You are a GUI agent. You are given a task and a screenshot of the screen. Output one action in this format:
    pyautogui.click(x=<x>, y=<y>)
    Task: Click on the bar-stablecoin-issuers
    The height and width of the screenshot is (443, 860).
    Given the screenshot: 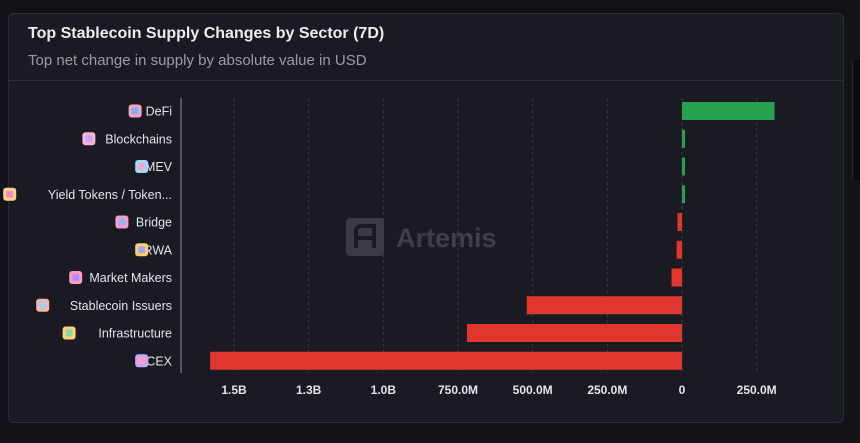 What is the action you would take?
    pyautogui.click(x=604, y=305)
    